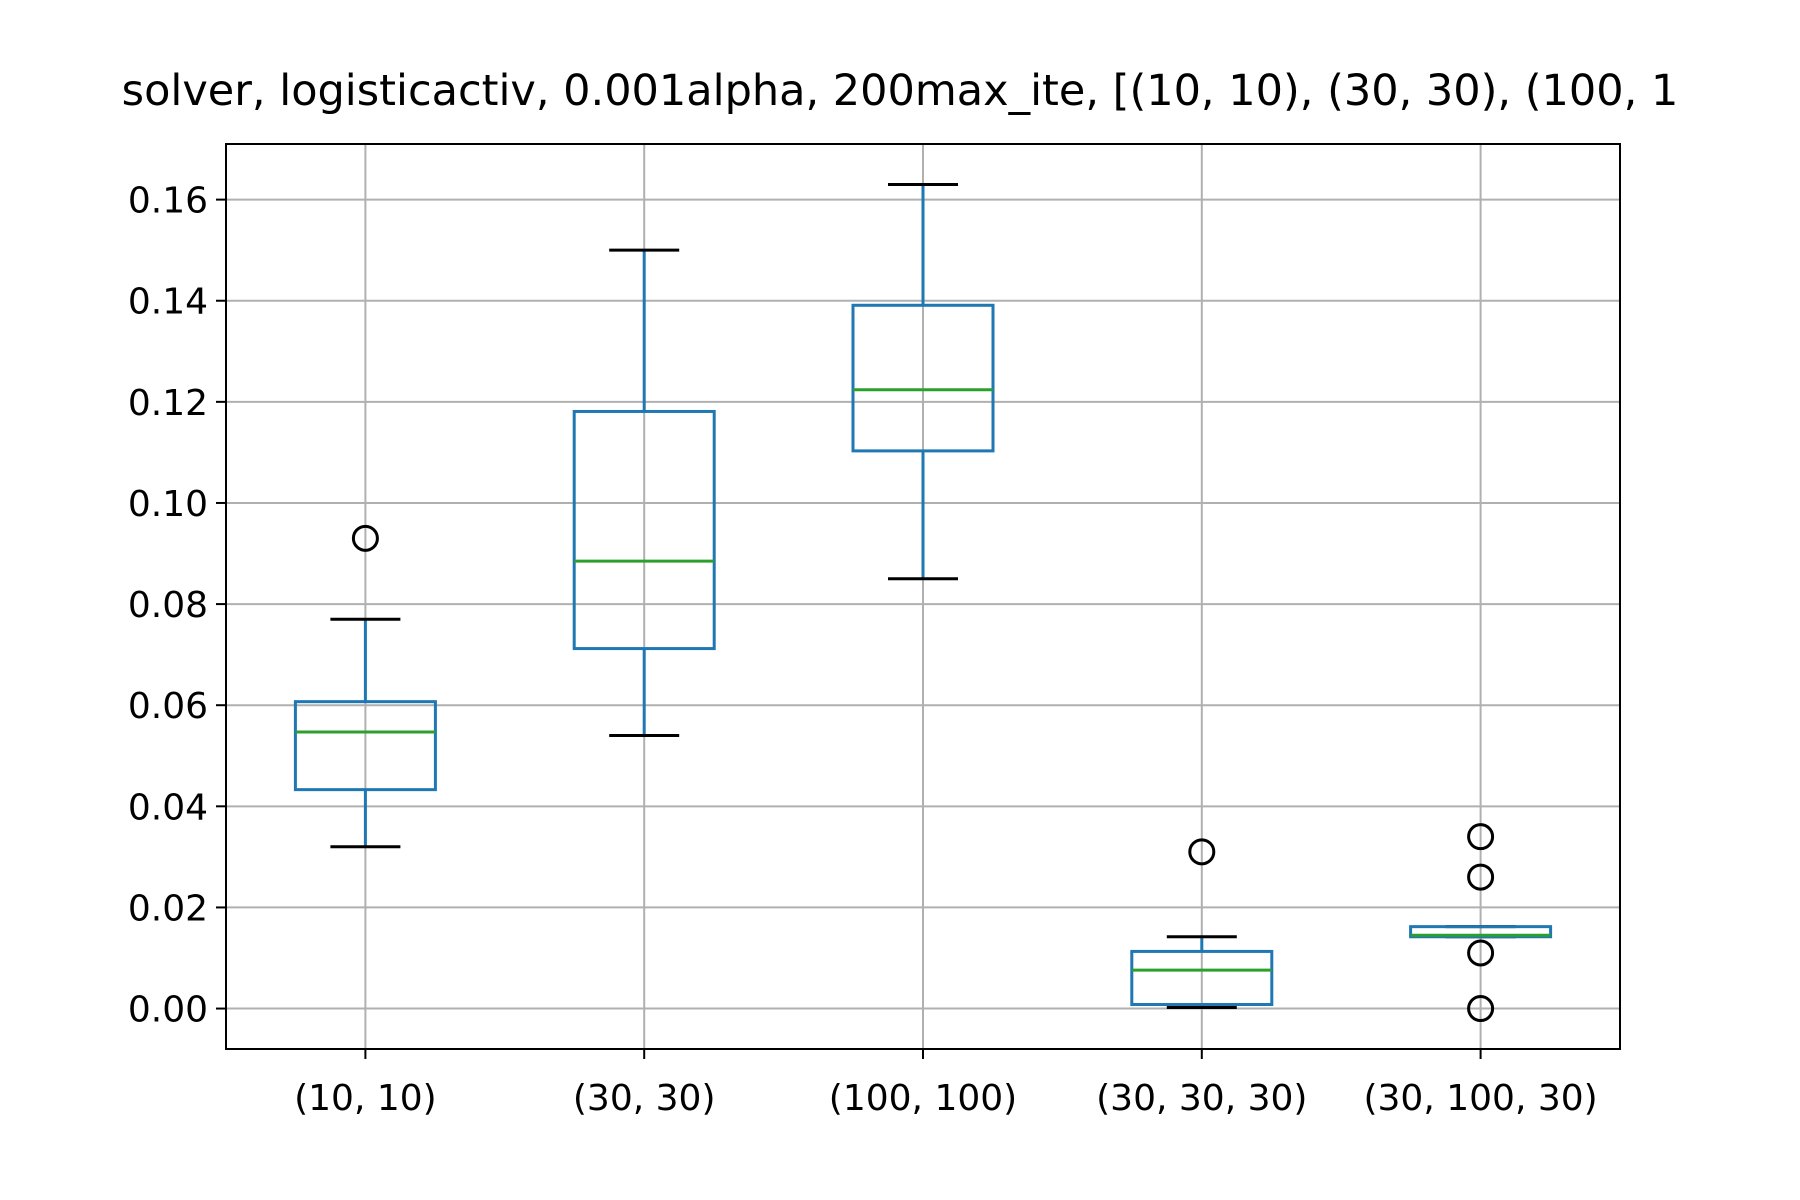 This screenshot has width=1800, height=1200. What do you see at coordinates (168, 302) in the screenshot?
I see `y-tick-label: 0.14` at bounding box center [168, 302].